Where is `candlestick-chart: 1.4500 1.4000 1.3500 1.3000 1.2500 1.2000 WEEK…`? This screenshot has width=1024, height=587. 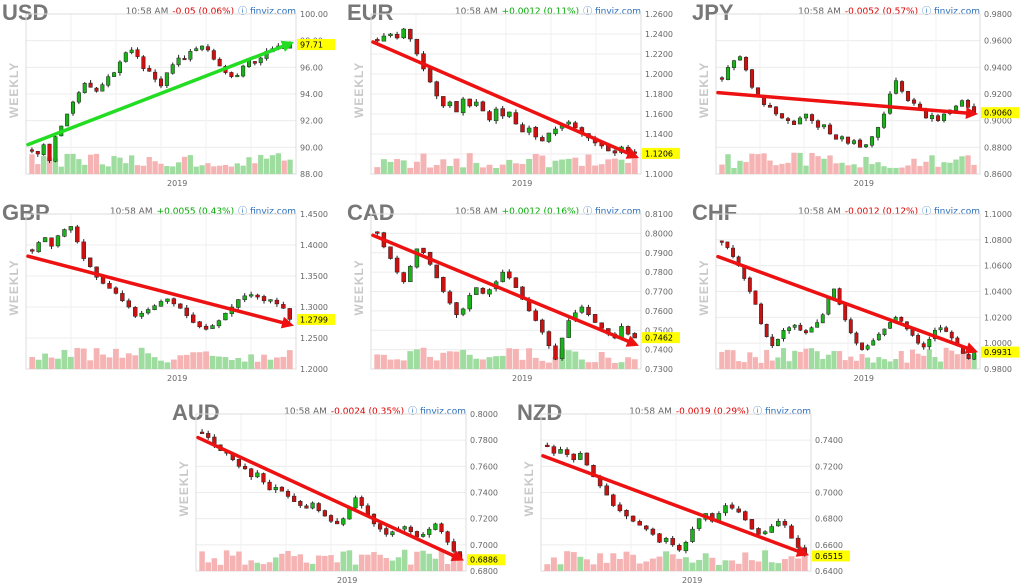 candlestick-chart: 1.4500 1.4000 1.3500 1.3000 1.2500 1.2000 WEEK… is located at coordinates (171, 296).